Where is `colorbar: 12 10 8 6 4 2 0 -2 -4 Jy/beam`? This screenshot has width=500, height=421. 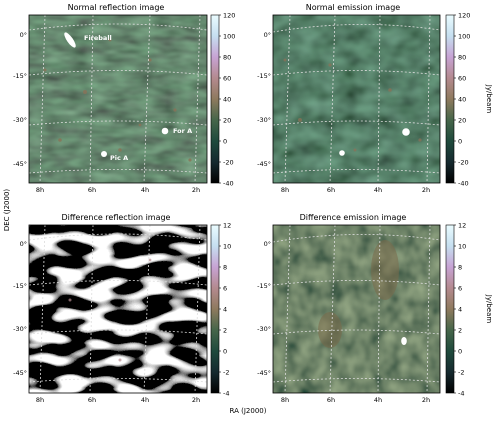
colorbar: 12 10 8 6 4 2 0 -2 -4 Jy/beam is located at coordinates (469, 309).